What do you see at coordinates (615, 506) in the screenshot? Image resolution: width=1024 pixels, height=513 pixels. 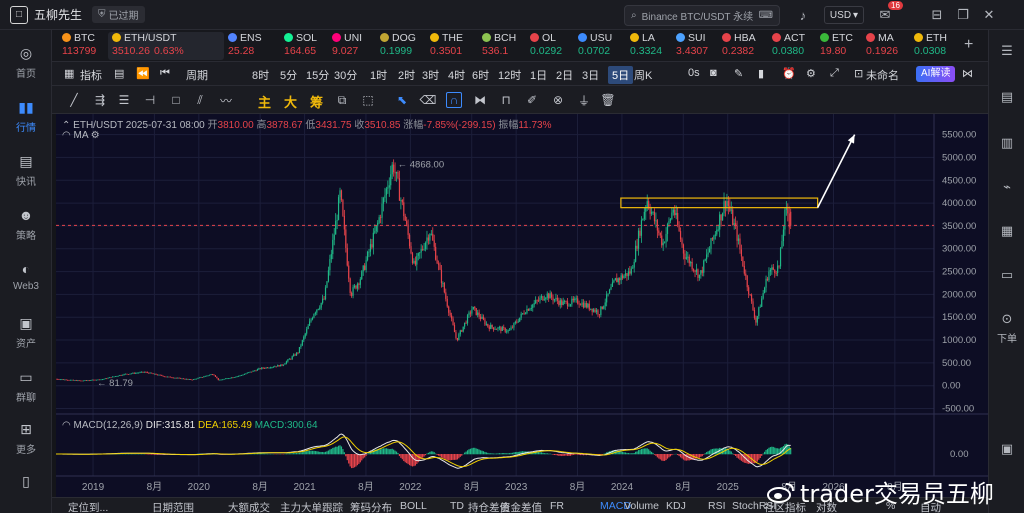 I see `indicator-tab: MACD` at bounding box center [615, 506].